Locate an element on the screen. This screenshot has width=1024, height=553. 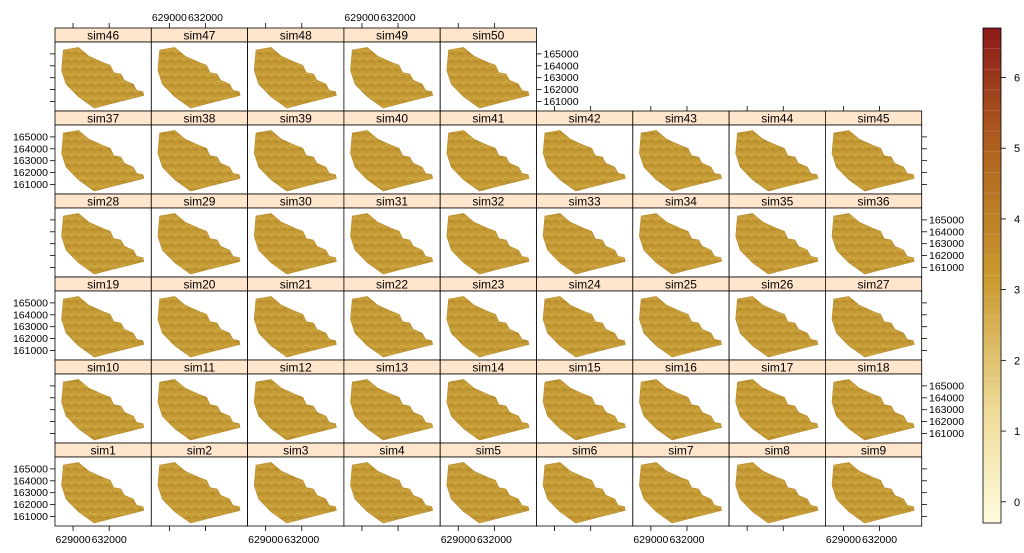
panel-title: sim48 is located at coordinates (296, 36).